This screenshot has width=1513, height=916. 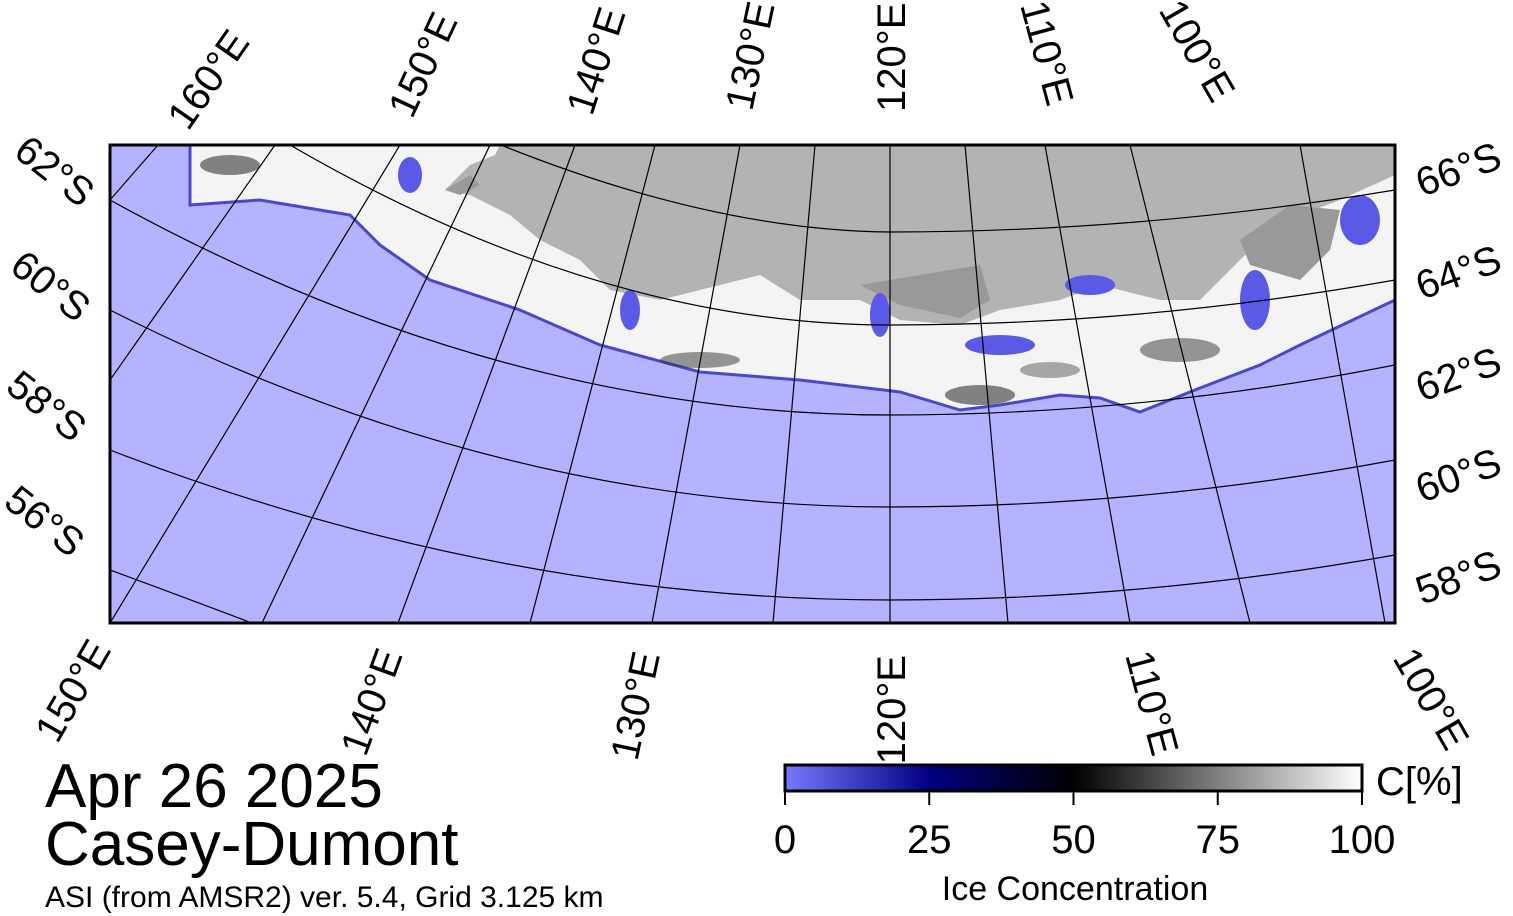 What do you see at coordinates (892, 246) in the screenshot?
I see `ice-shelf` at bounding box center [892, 246].